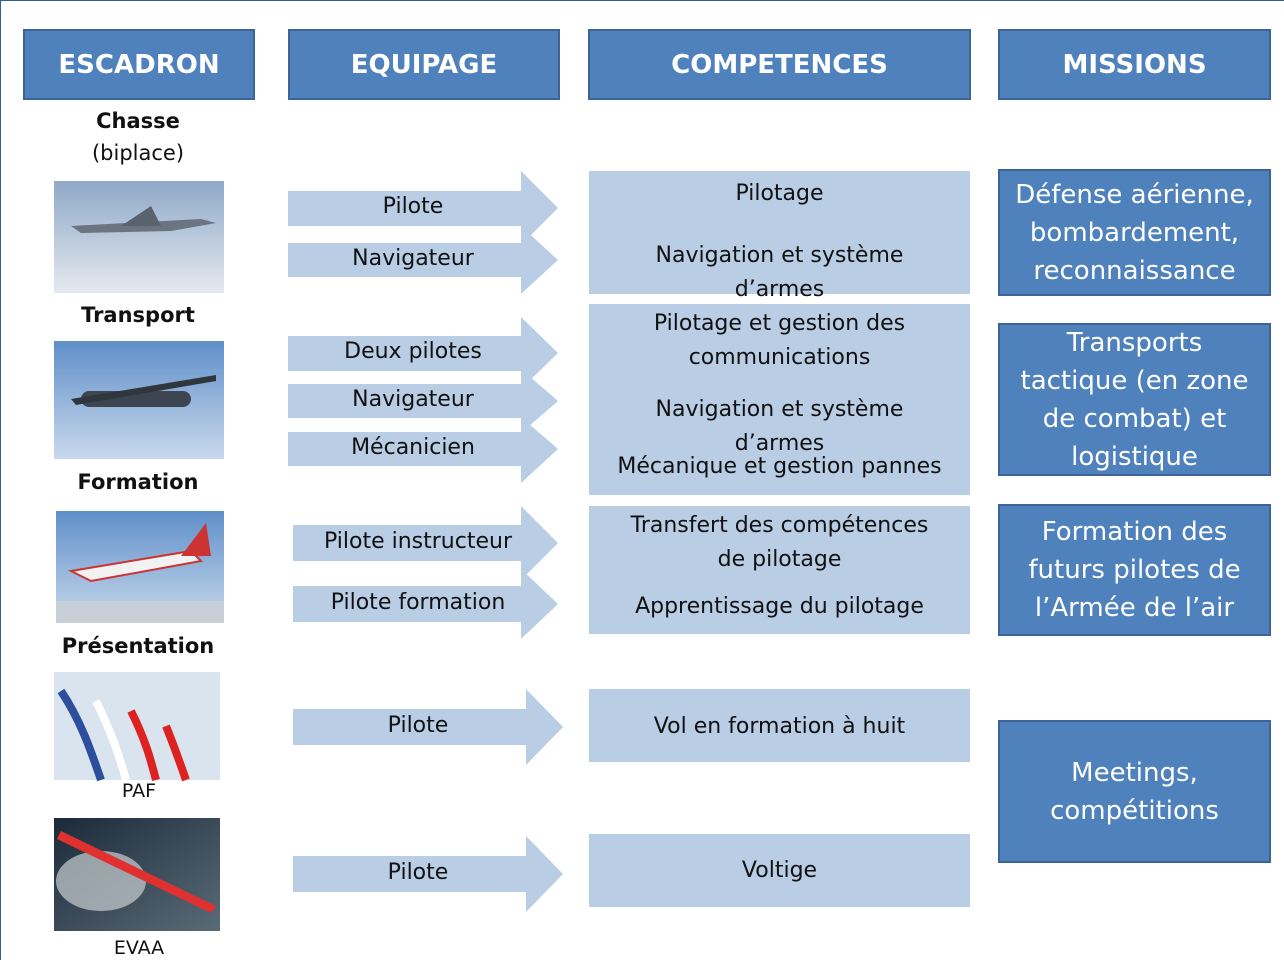 The width and height of the screenshot is (1284, 960). Describe the element at coordinates (418, 541) in the screenshot. I see `crew: Pilote instructeur` at that location.